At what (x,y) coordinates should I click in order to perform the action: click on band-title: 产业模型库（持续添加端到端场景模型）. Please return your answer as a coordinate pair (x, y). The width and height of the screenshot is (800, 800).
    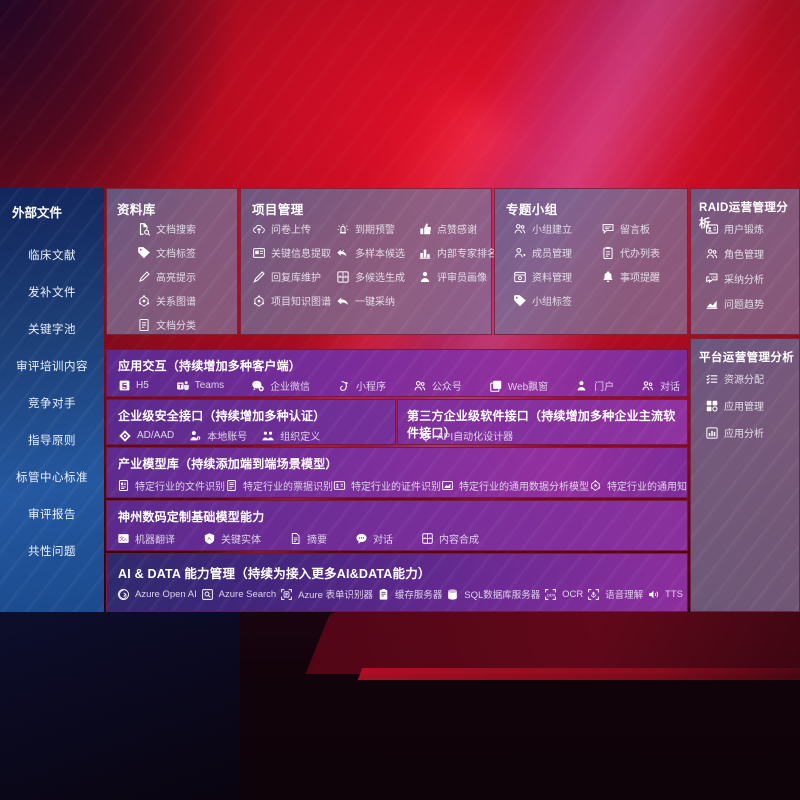
    Looking at the image, I should click on (228, 464).